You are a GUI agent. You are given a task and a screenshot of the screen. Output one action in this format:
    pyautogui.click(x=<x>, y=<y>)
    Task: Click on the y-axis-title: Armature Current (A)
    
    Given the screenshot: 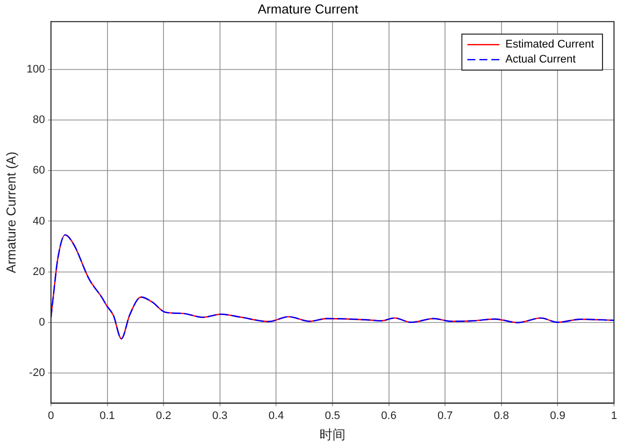 What is the action you would take?
    pyautogui.click(x=10, y=213)
    